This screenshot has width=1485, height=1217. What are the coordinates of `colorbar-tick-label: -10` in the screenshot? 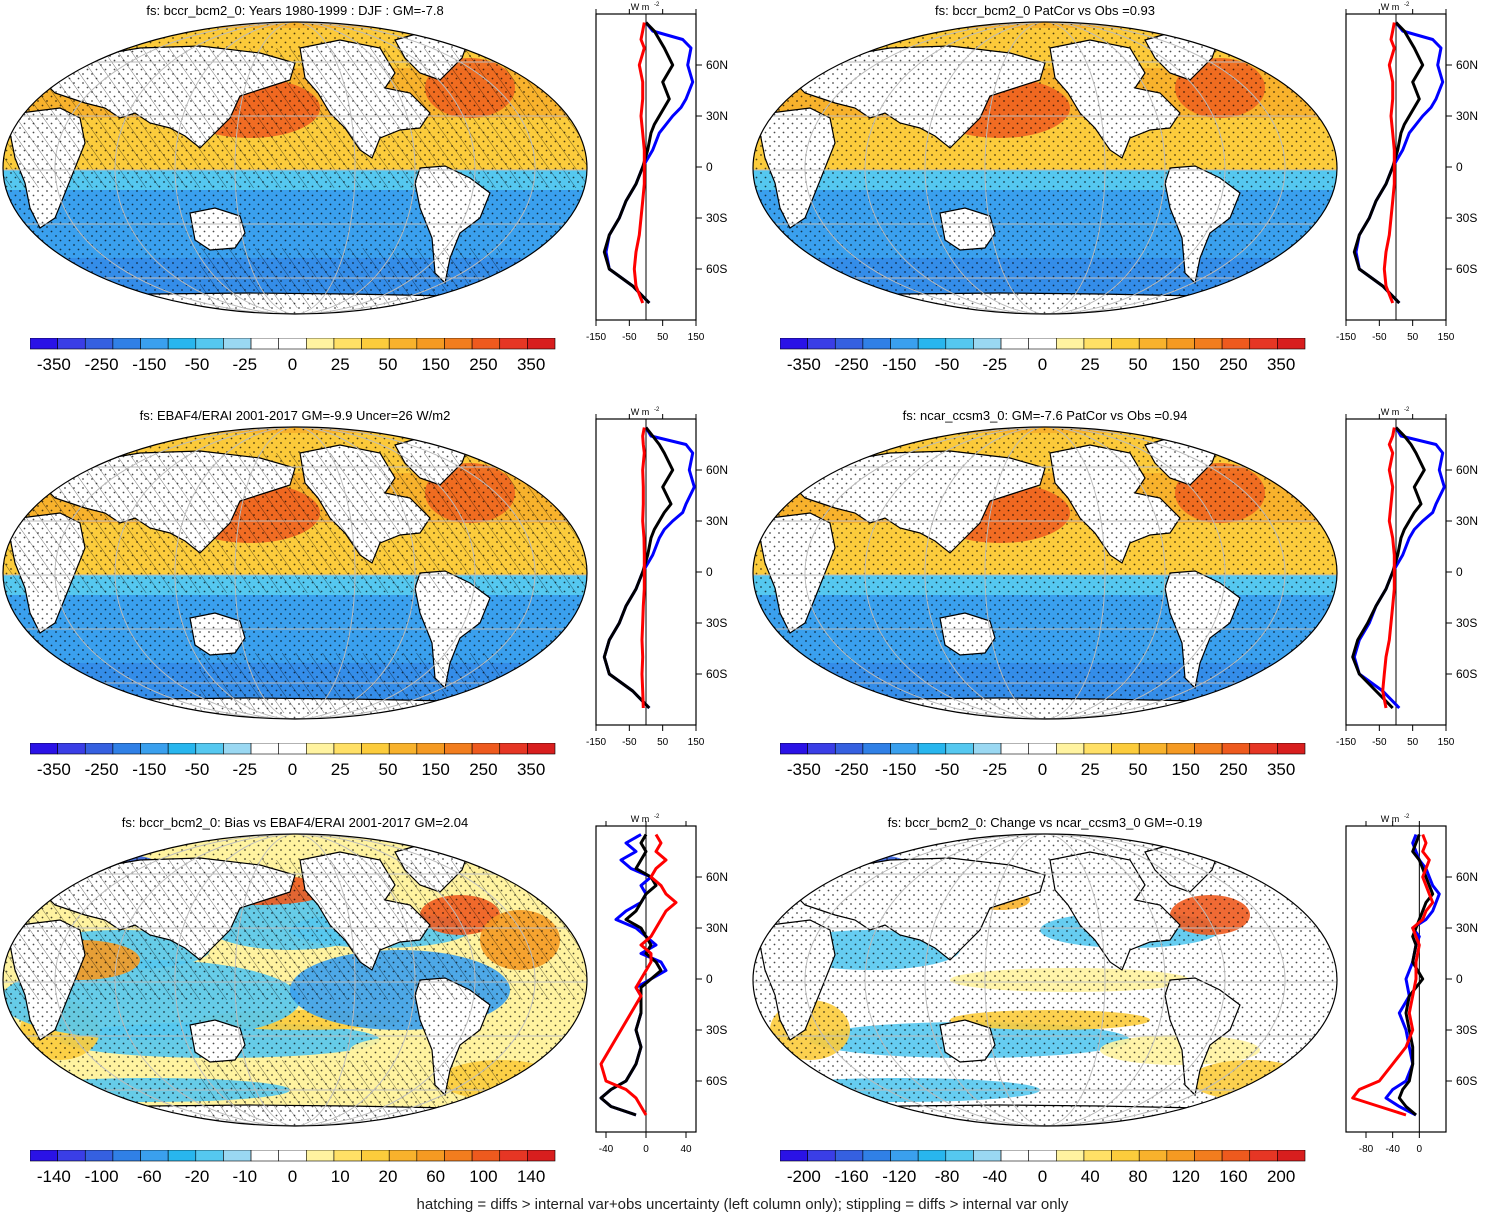 It's located at (244, 1176).